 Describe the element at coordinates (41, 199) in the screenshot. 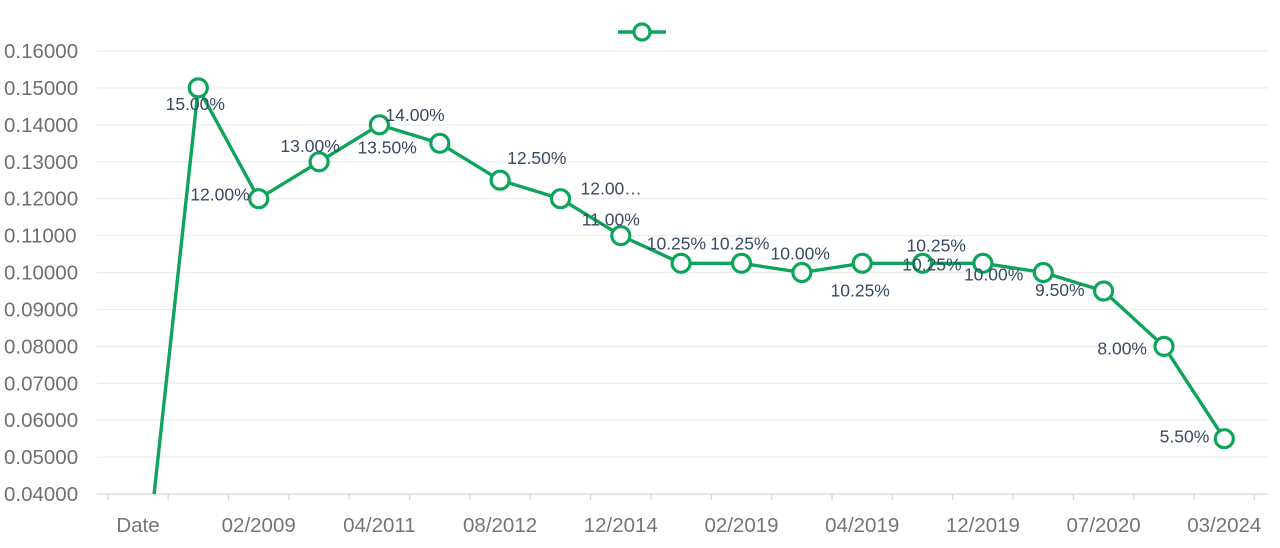

I see `y-axis-tick-label: 0.12000` at that location.